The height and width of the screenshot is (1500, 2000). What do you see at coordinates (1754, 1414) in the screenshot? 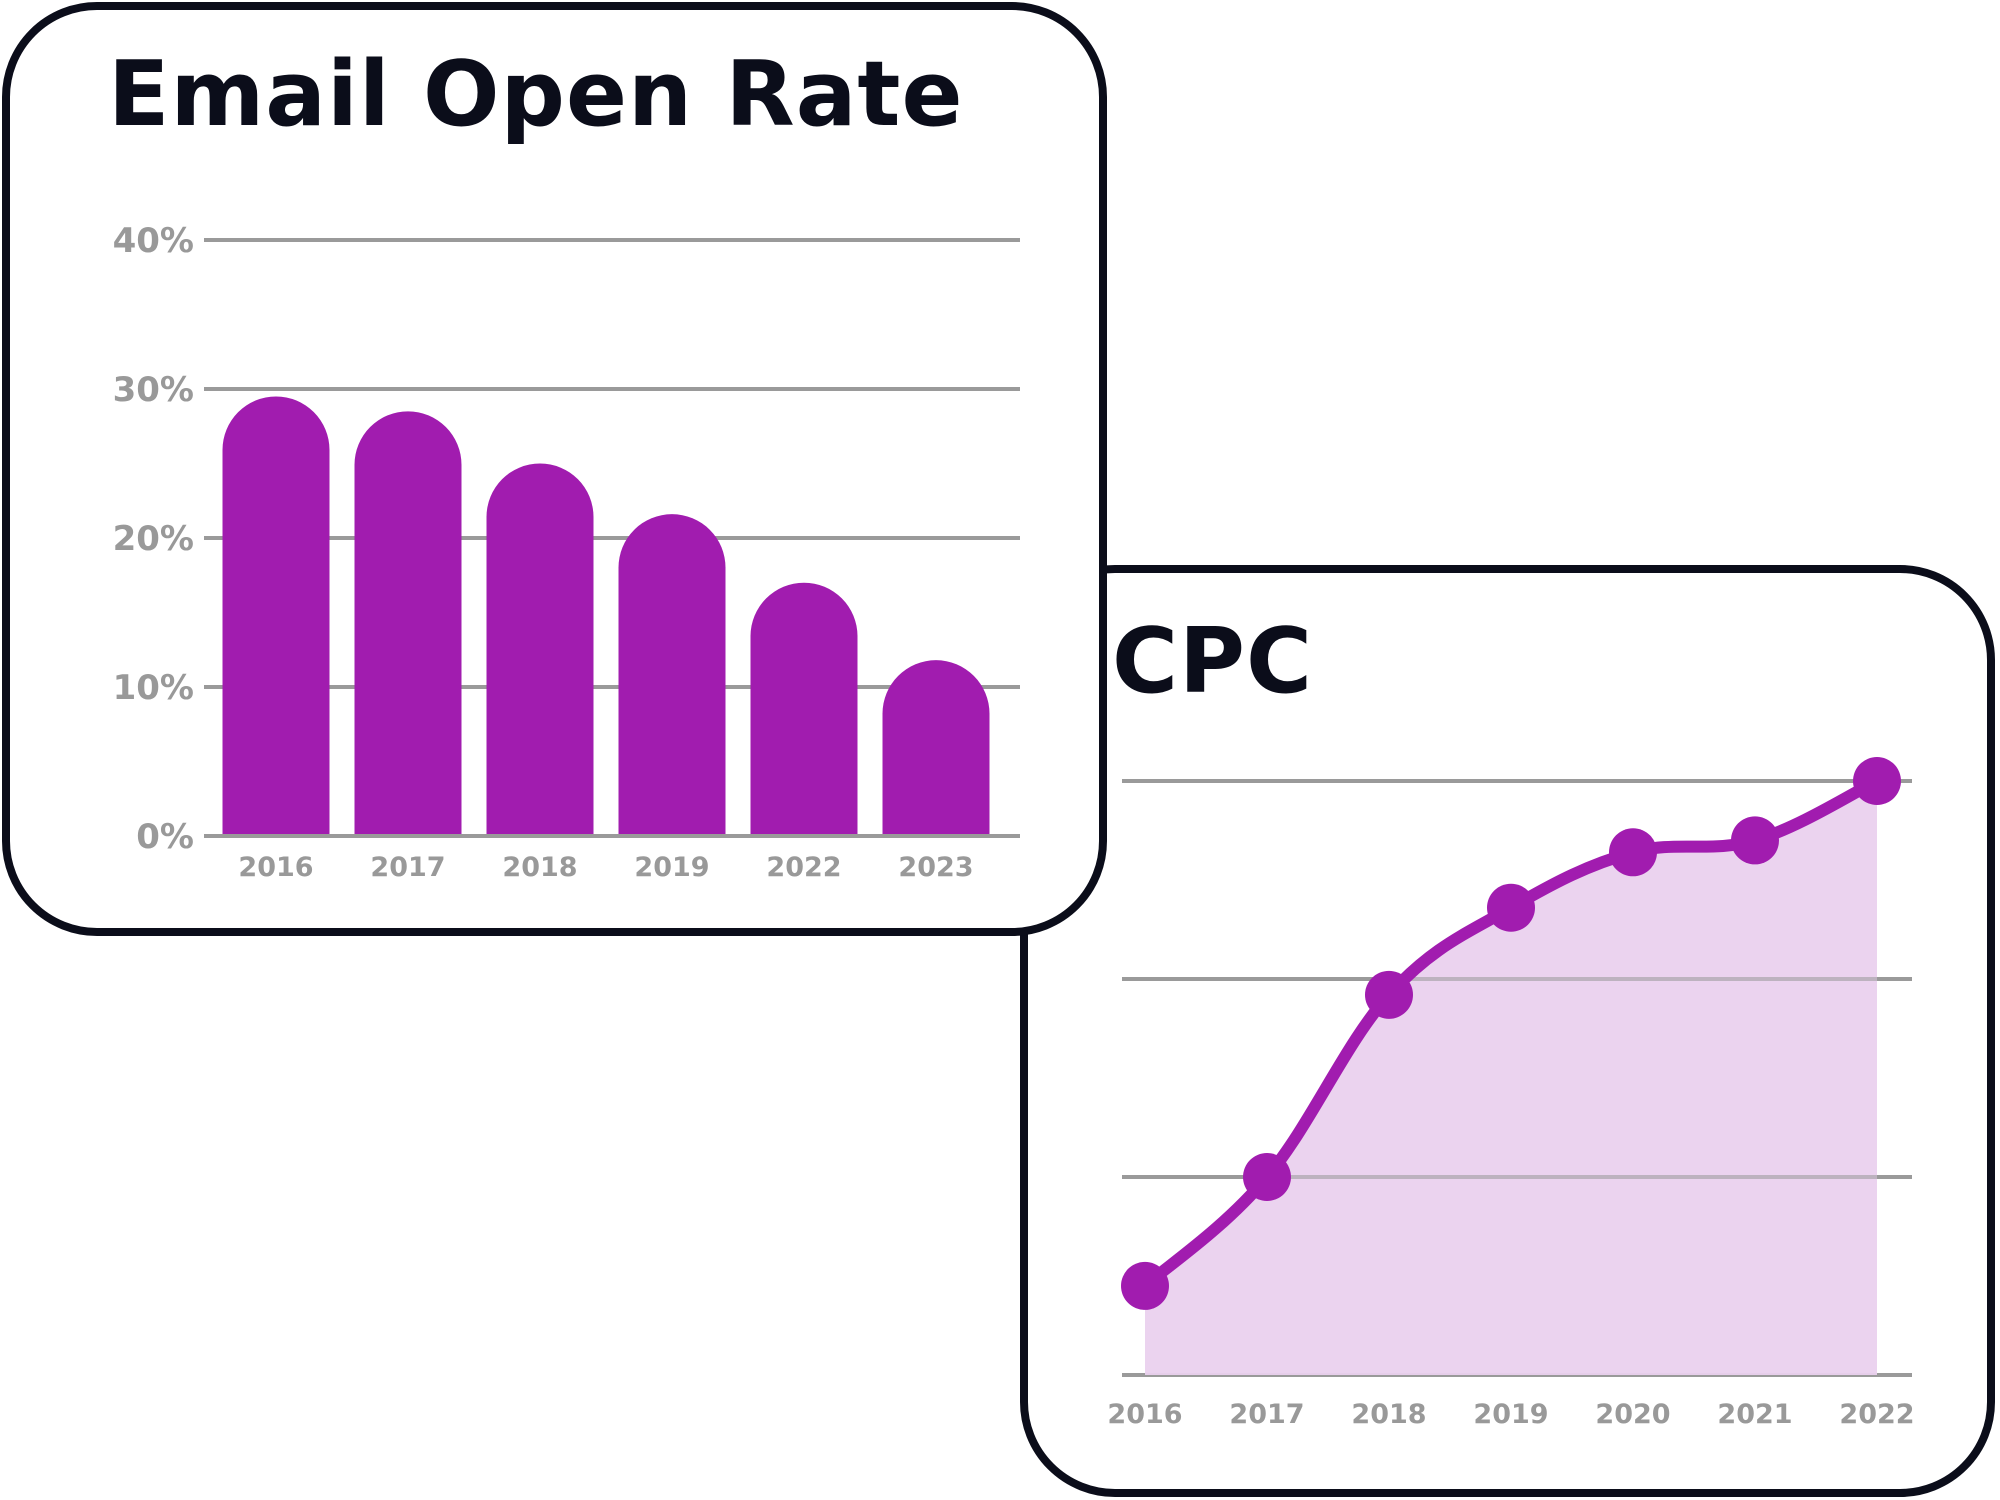
I see `x-tick-label: 2021` at bounding box center [1754, 1414].